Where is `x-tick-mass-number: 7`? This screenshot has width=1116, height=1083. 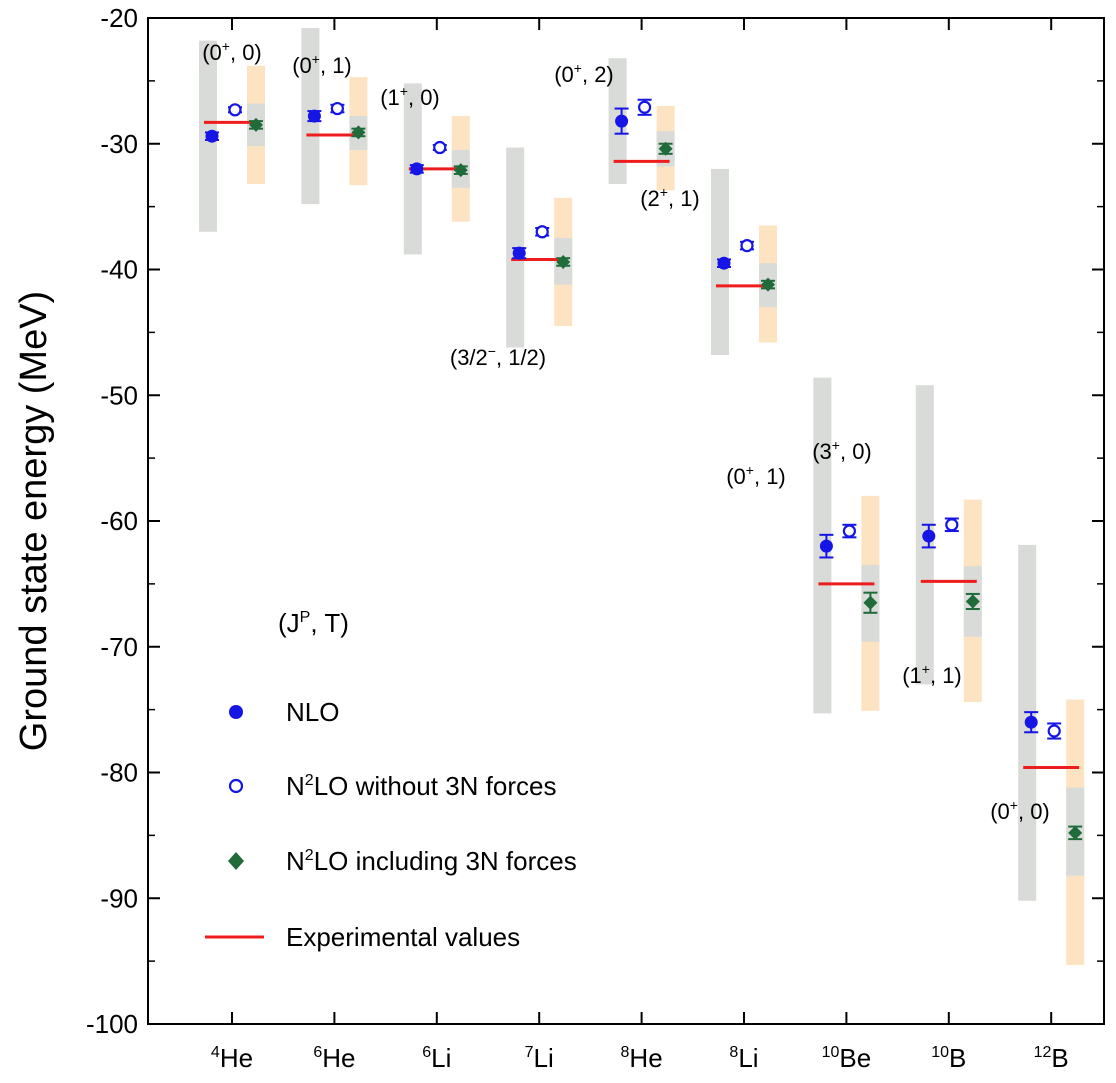 x-tick-mass-number: 7 is located at coordinates (529, 1052).